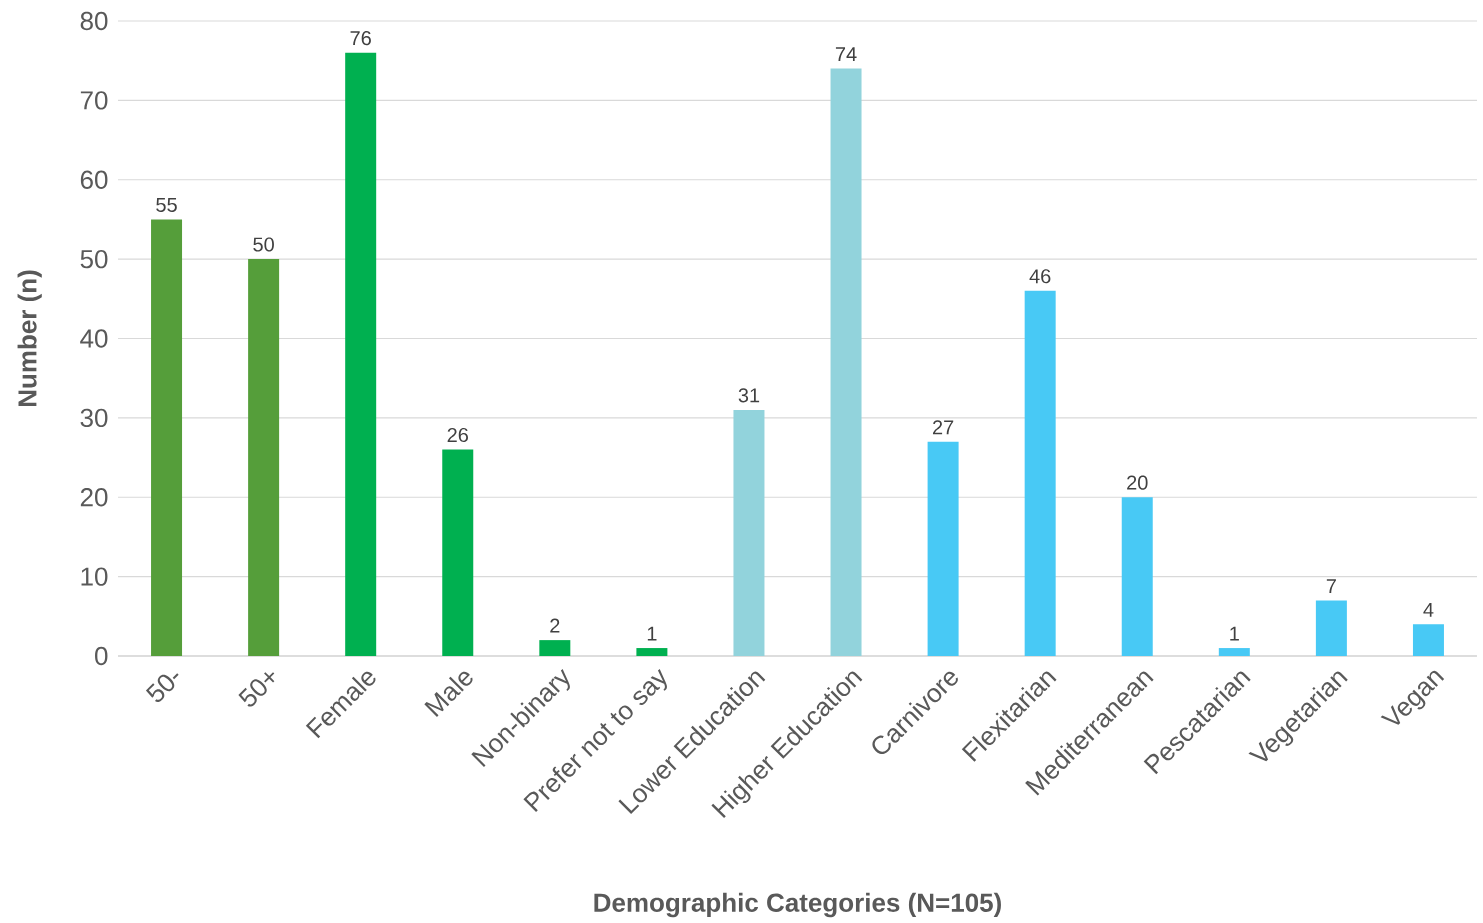  What do you see at coordinates (846, 54) in the screenshot?
I see `data-label: 74` at bounding box center [846, 54].